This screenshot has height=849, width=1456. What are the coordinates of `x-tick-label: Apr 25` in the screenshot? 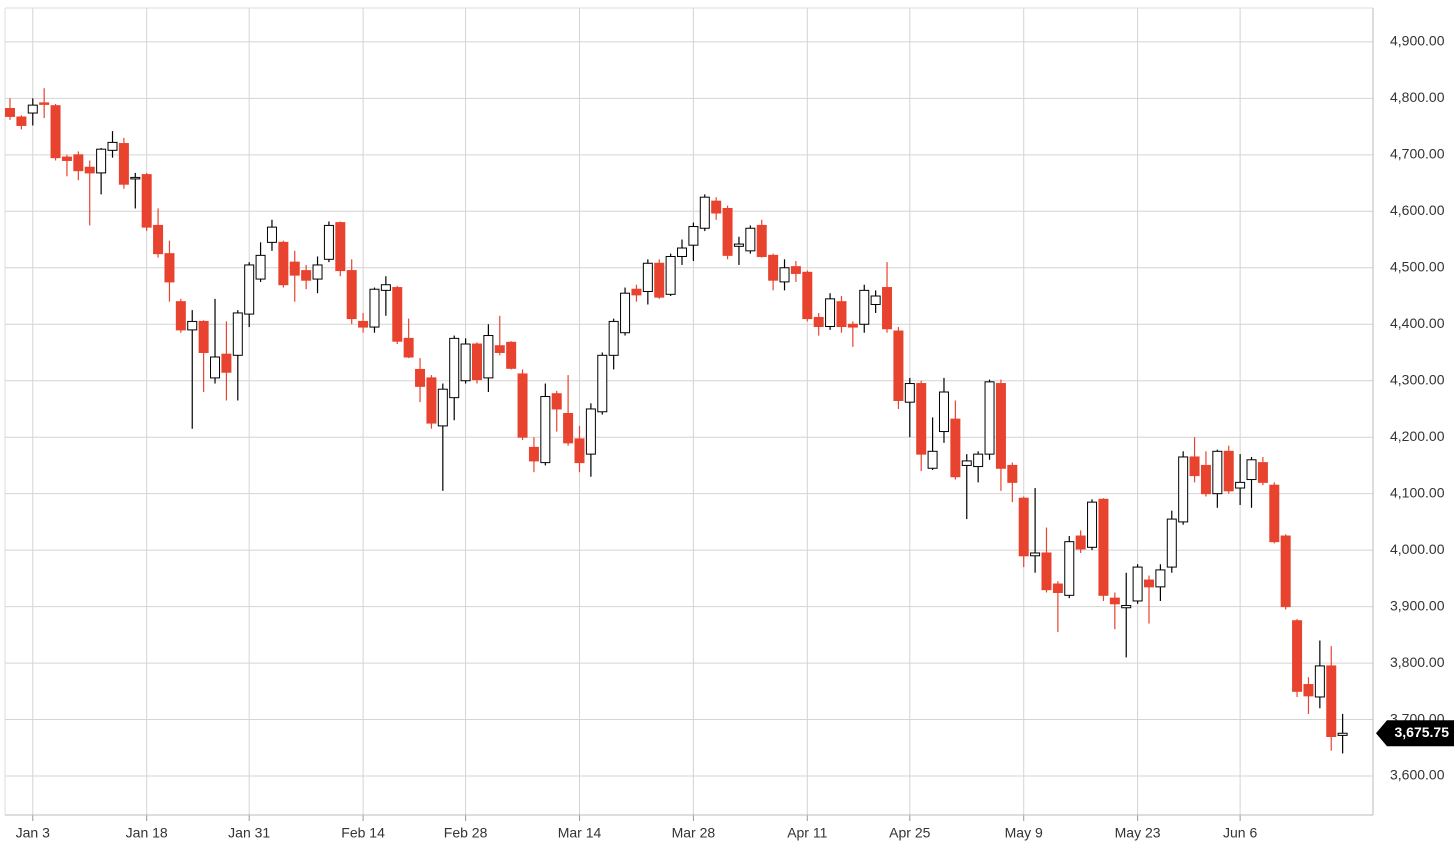 It's located at (909, 833).